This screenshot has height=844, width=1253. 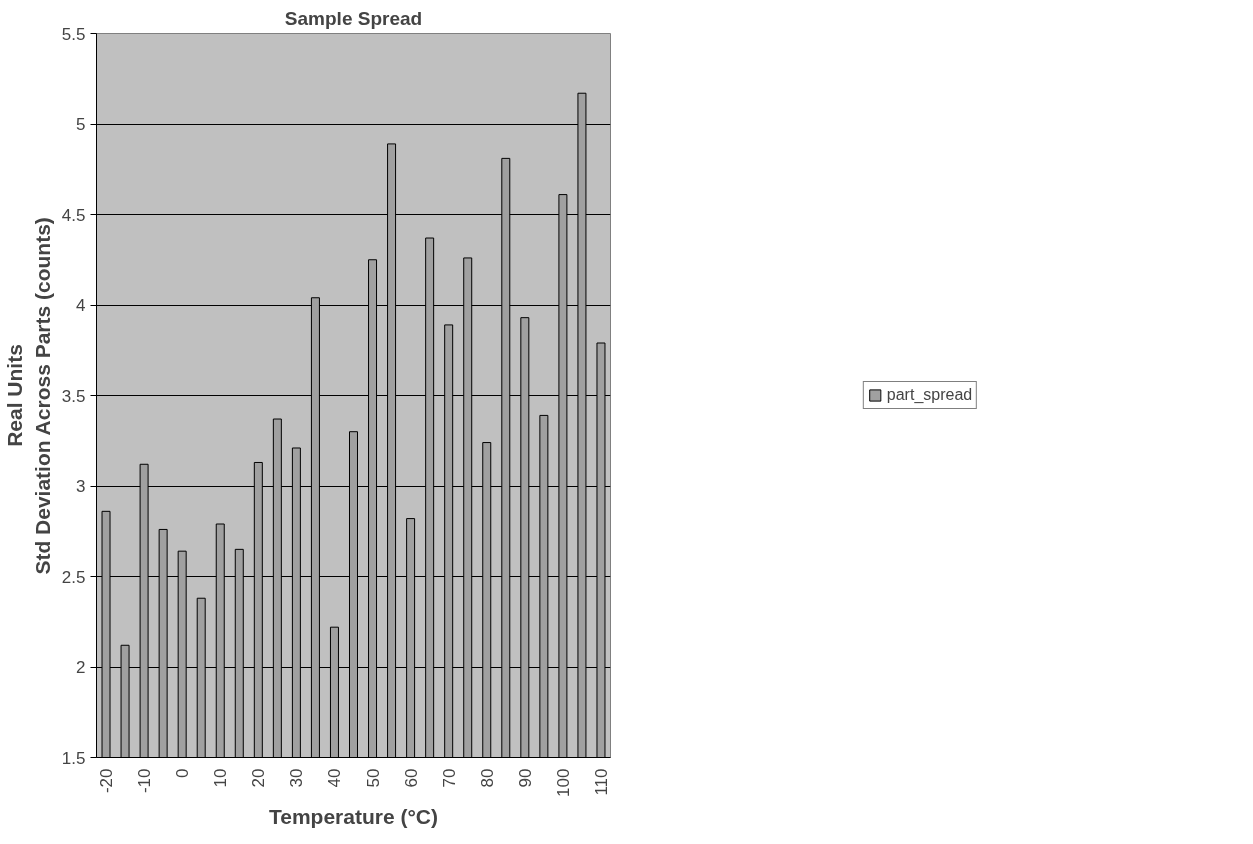 What do you see at coordinates (73, 215) in the screenshot?
I see `y-tick-label: 4.5` at bounding box center [73, 215].